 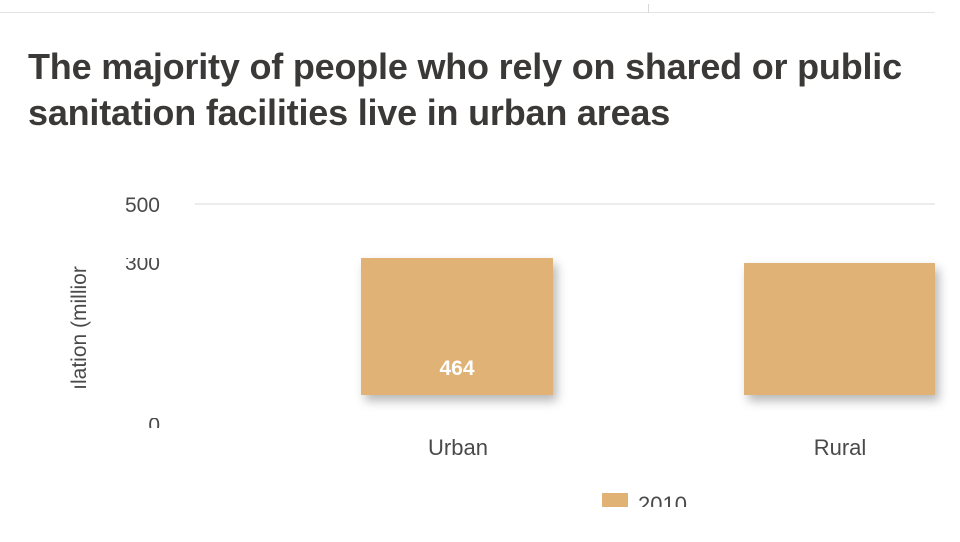 What do you see at coordinates (154, 425) in the screenshot?
I see `y-tick-bottom: 0` at bounding box center [154, 425].